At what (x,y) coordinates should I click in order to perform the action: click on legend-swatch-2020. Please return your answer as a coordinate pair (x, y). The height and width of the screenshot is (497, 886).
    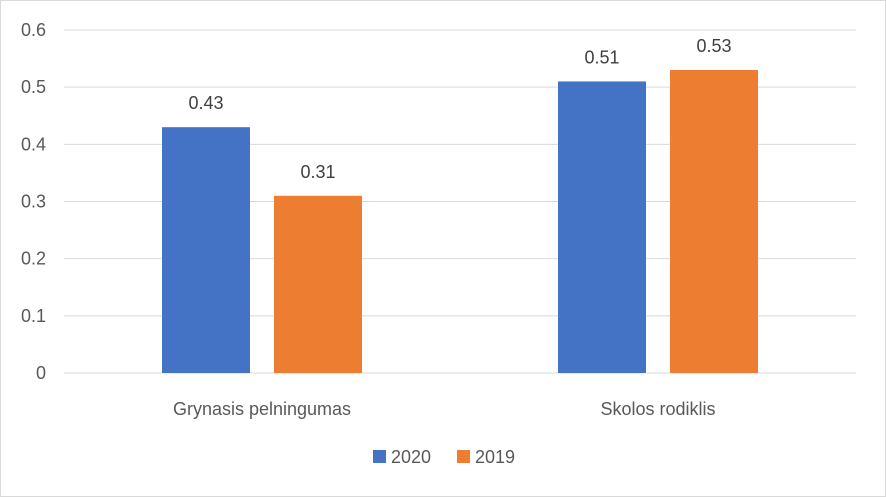
    Looking at the image, I should click on (379, 456).